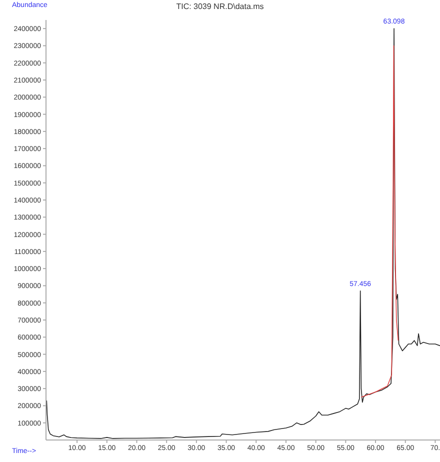  I want to click on chart-title: TIC: 3039 NR.D\data.ms, so click(220, 6).